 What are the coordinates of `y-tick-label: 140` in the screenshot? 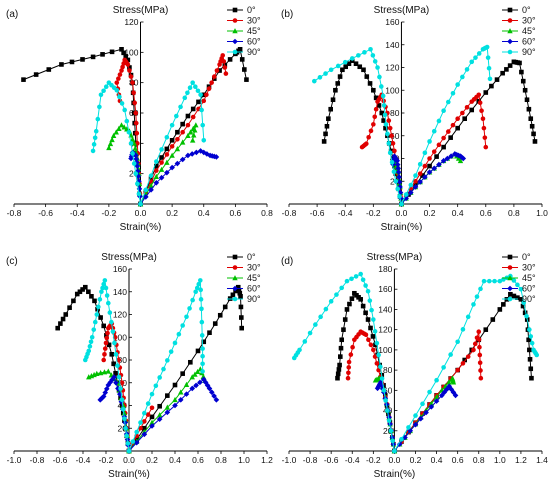 It's located at (392, 45).